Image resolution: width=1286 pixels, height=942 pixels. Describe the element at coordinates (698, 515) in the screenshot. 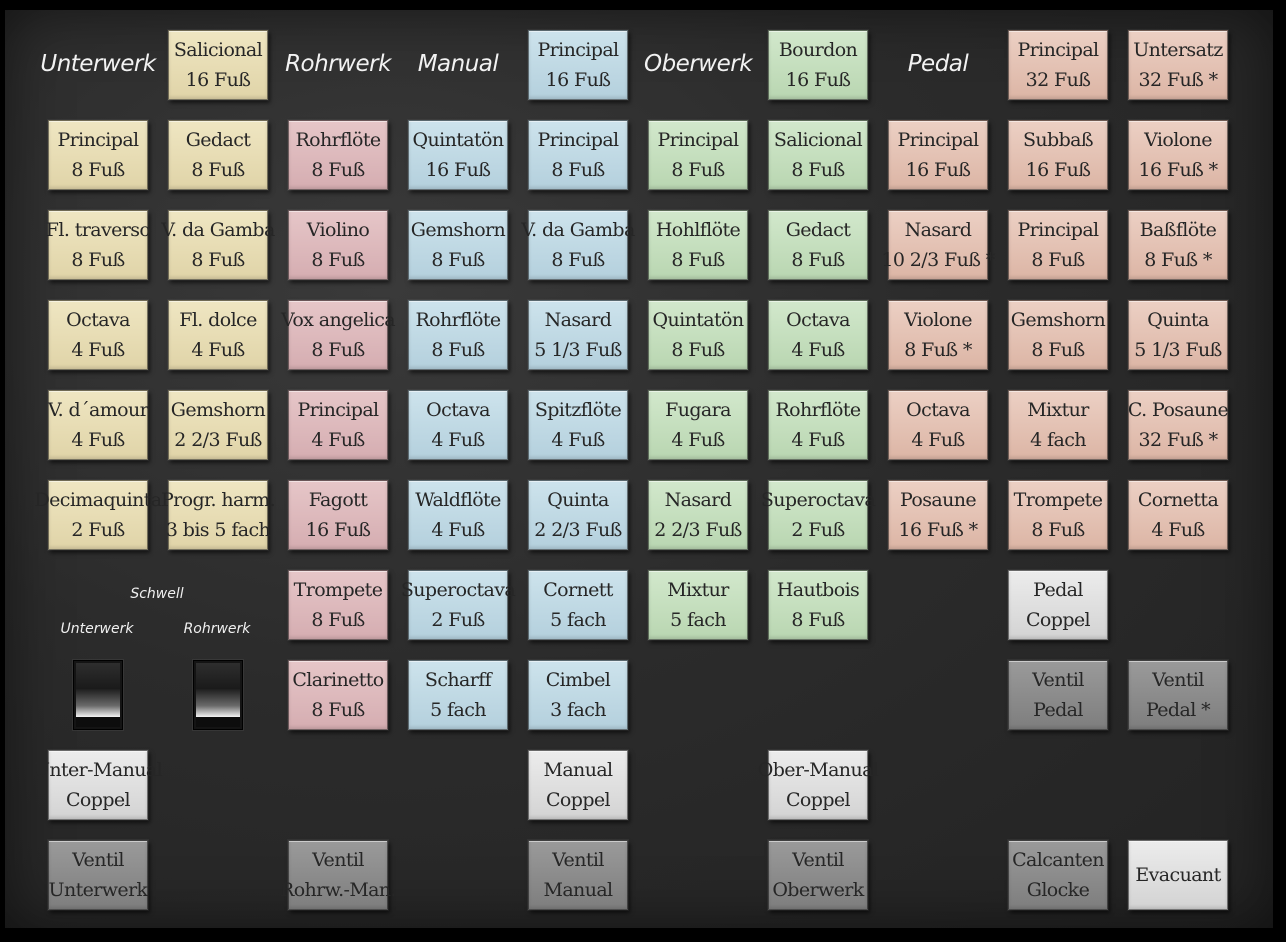

I see `stop-oberwerk-nasard-2-2-3: Nasard 2 2/3 Fuß` at that location.